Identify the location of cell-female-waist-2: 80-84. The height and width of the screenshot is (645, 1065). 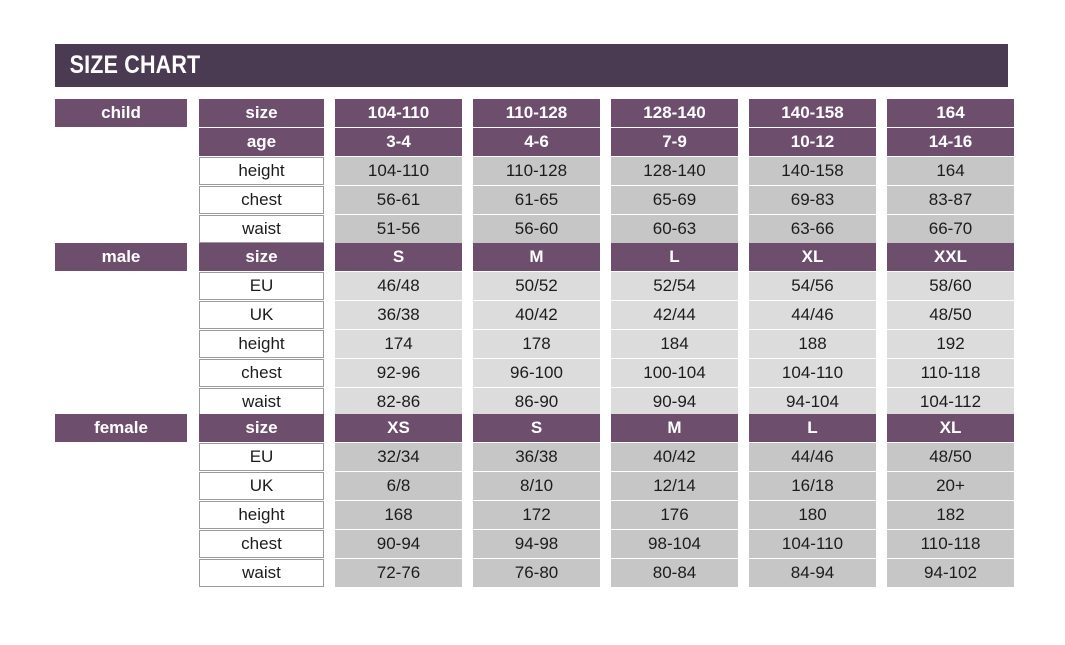
(674, 573).